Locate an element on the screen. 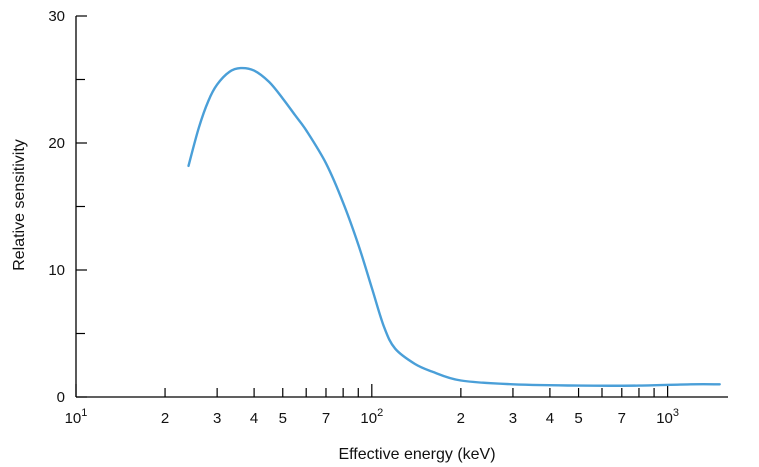  x-tick-label-10: 10¹ is located at coordinates (76, 417).